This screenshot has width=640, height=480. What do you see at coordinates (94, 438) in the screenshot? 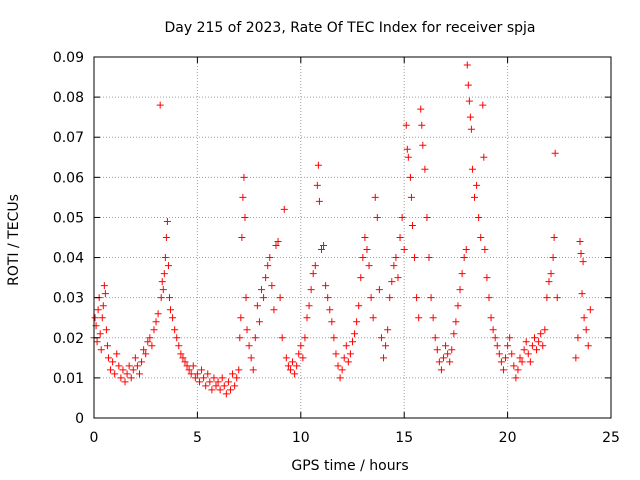
I see `x-tick-label: 0` at bounding box center [94, 438].